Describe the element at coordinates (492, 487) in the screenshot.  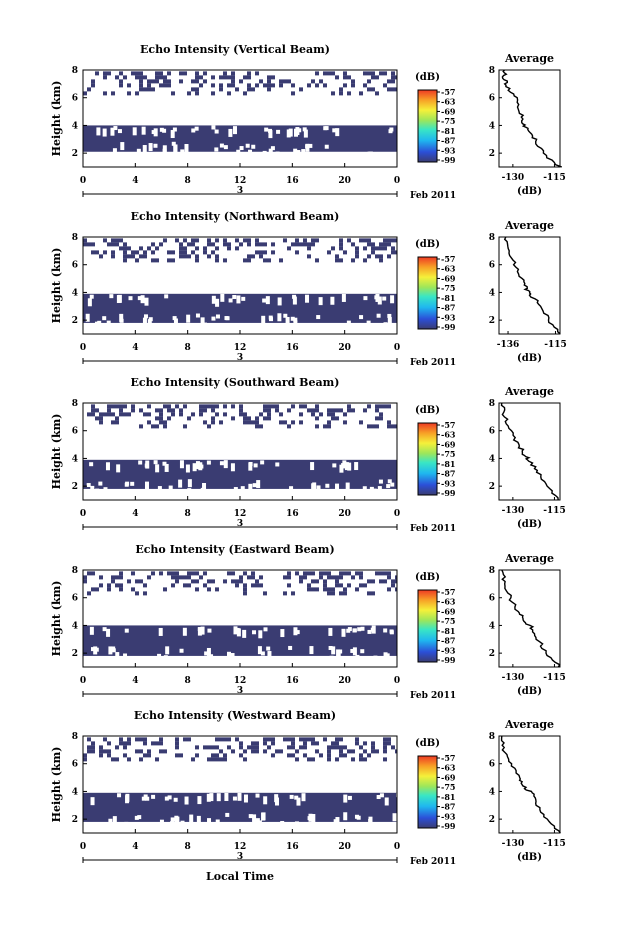
I see `average-y-tick-label: 2` at that location.